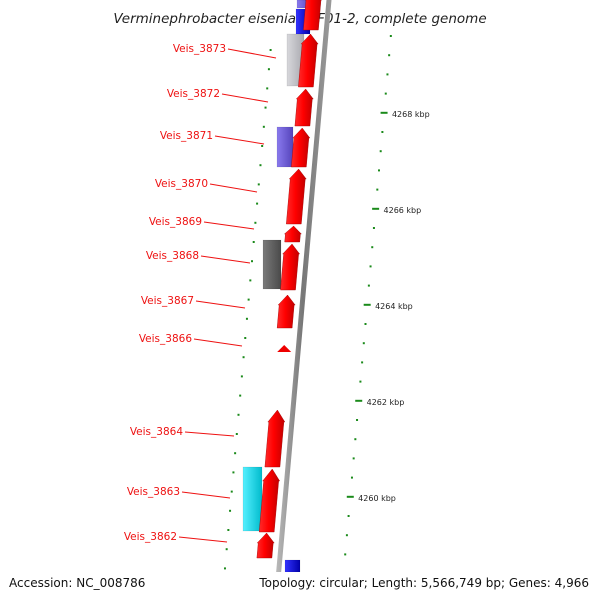 The height and width of the screenshot is (600, 600). What do you see at coordinates (157, 432) in the screenshot?
I see `gene-label: Veis_3864` at bounding box center [157, 432].